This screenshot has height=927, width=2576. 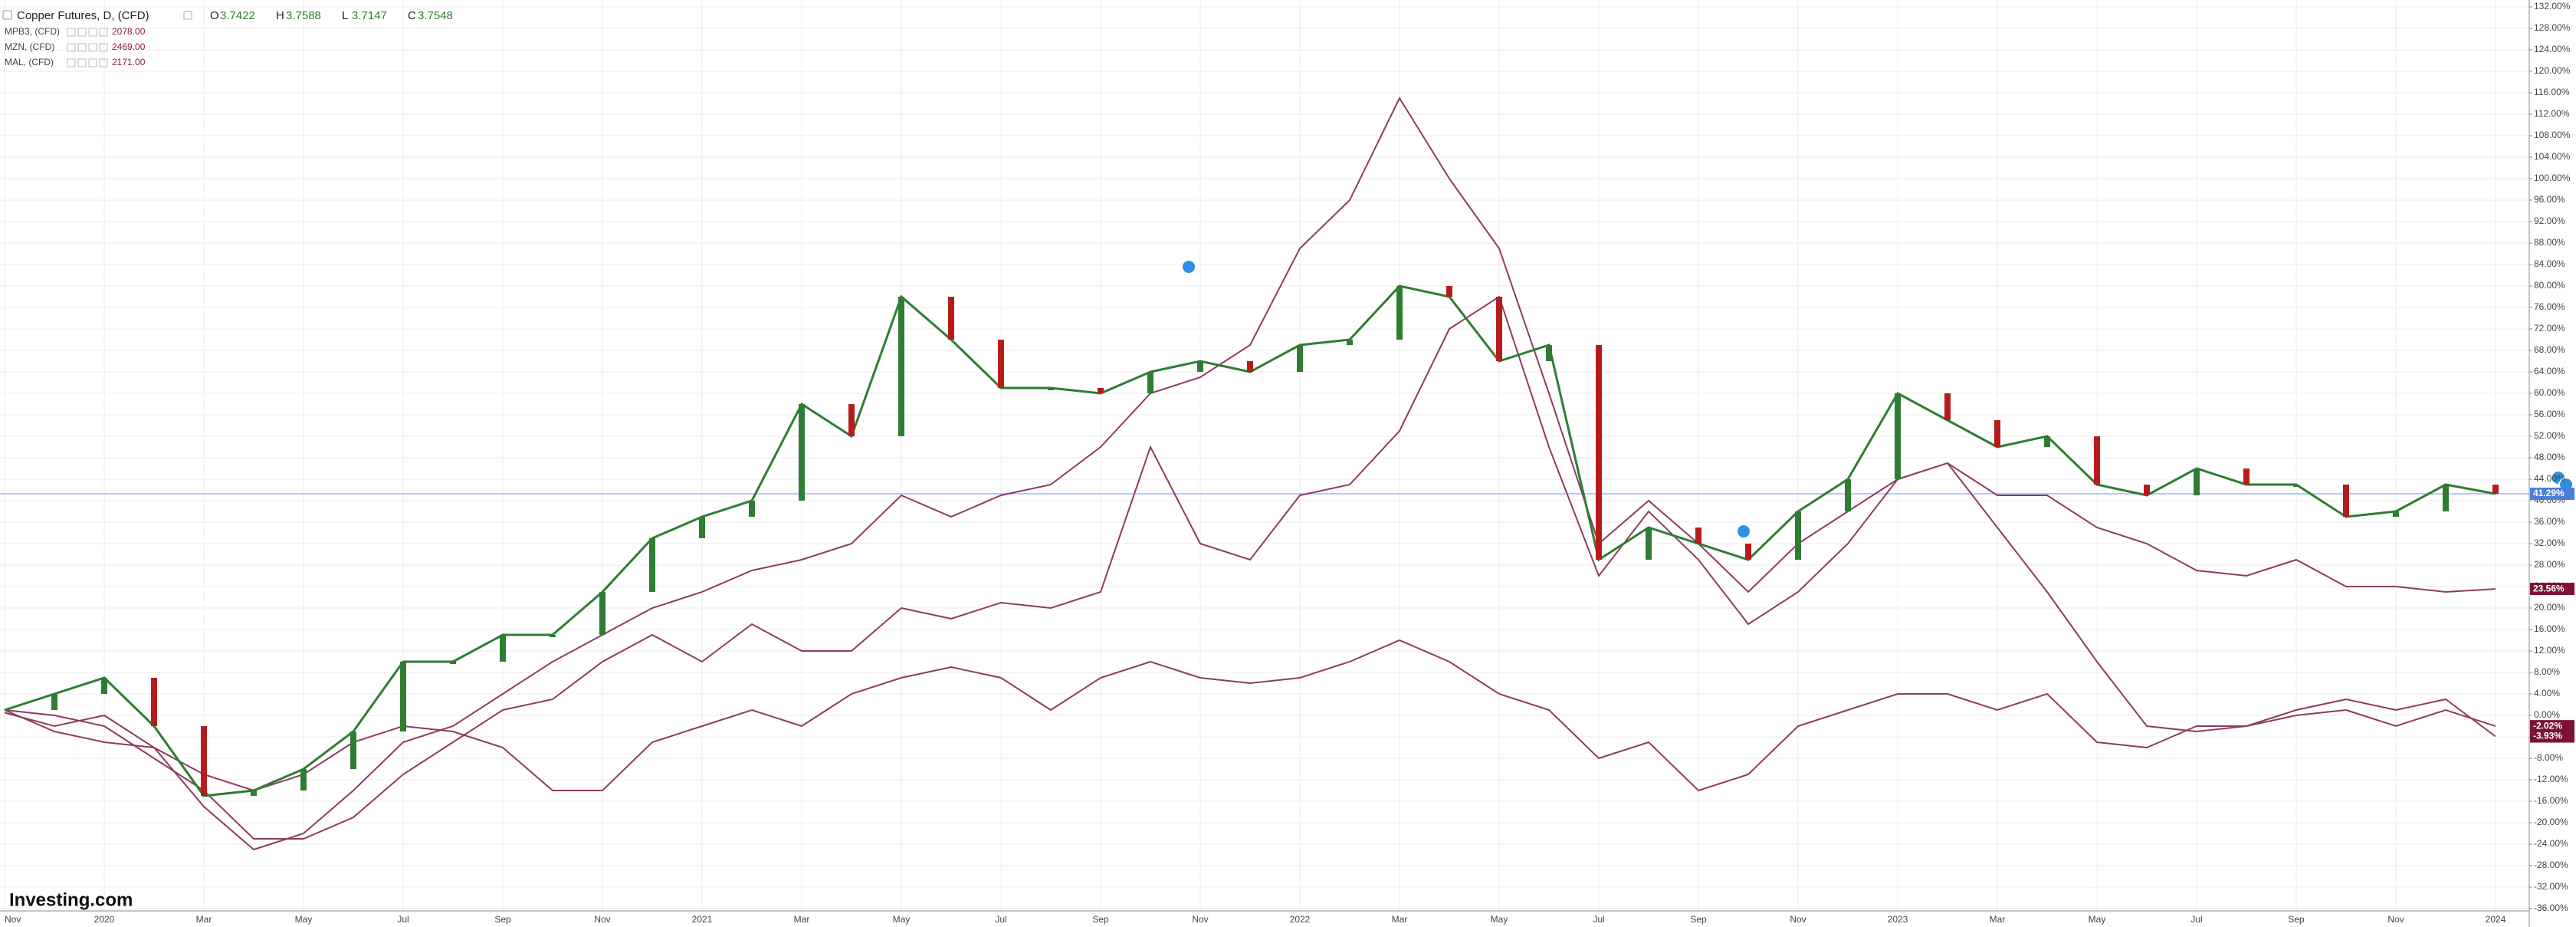 What do you see at coordinates (2551, 865) in the screenshot?
I see `y-tick-label: -28.00%` at bounding box center [2551, 865].